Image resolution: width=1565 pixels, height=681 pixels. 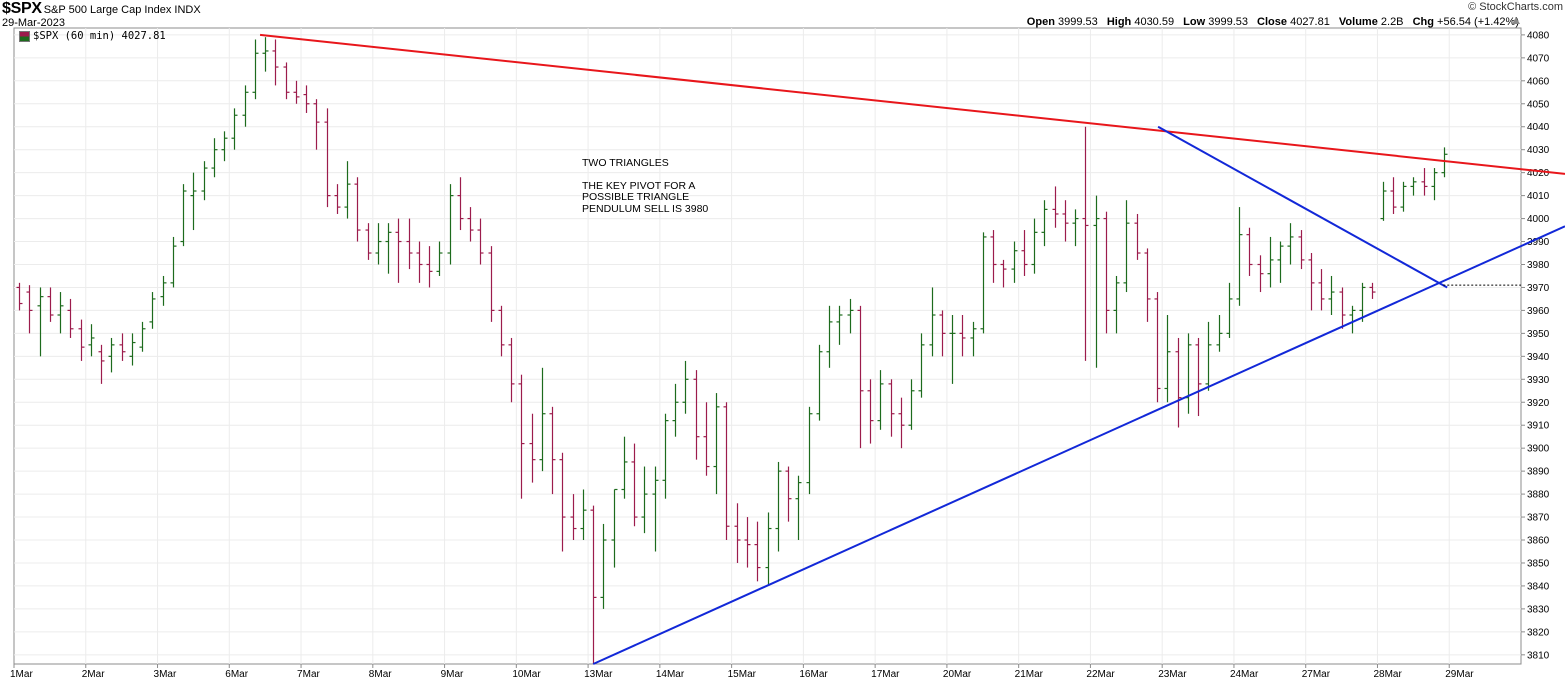 What do you see at coordinates (1423, 22) in the screenshot?
I see `chg-label: Chg` at bounding box center [1423, 22].